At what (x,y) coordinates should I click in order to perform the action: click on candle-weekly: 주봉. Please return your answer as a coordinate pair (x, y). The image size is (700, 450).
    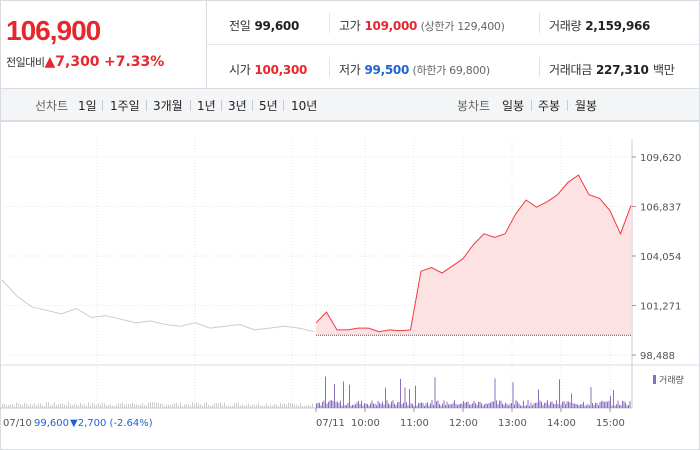
    Looking at the image, I should click on (549, 106).